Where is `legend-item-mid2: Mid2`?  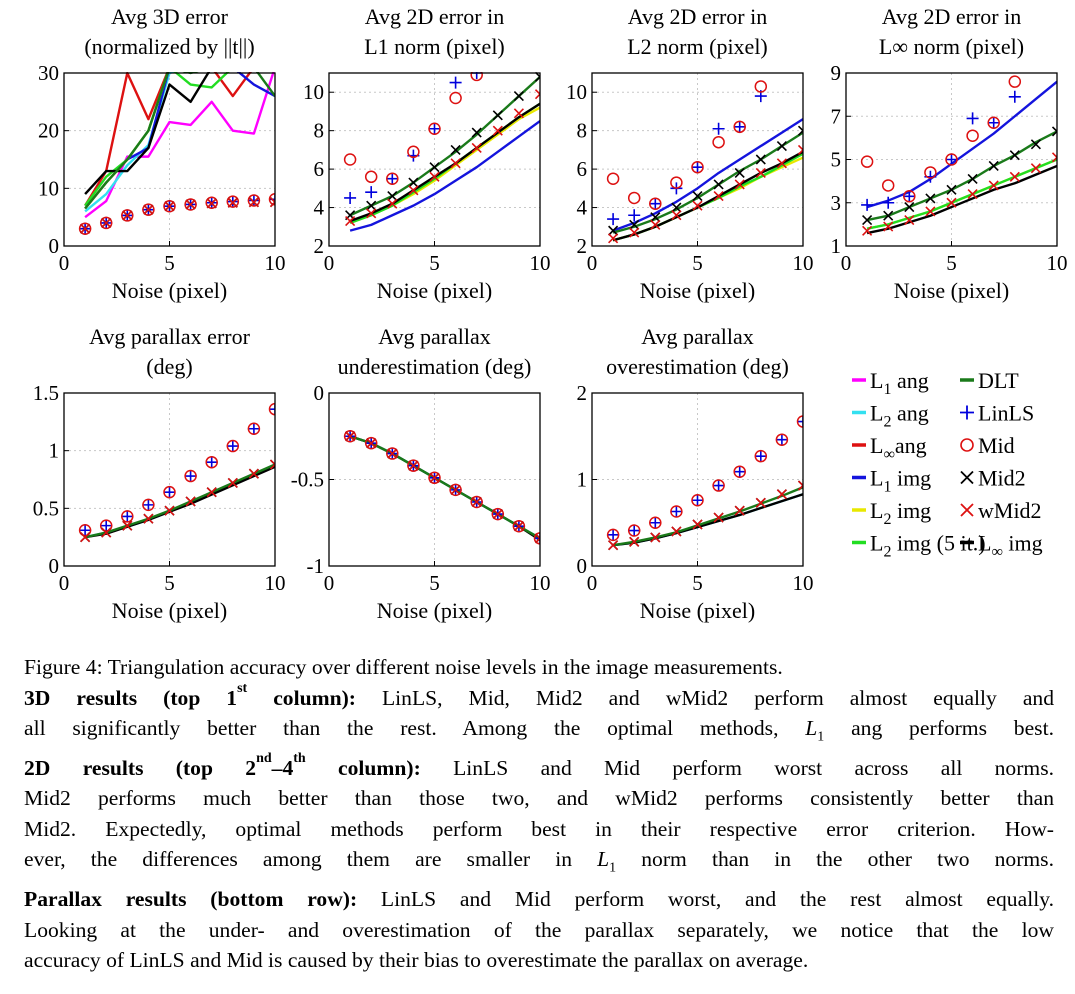 legend-item-mid2: Mid2 is located at coordinates (993, 478).